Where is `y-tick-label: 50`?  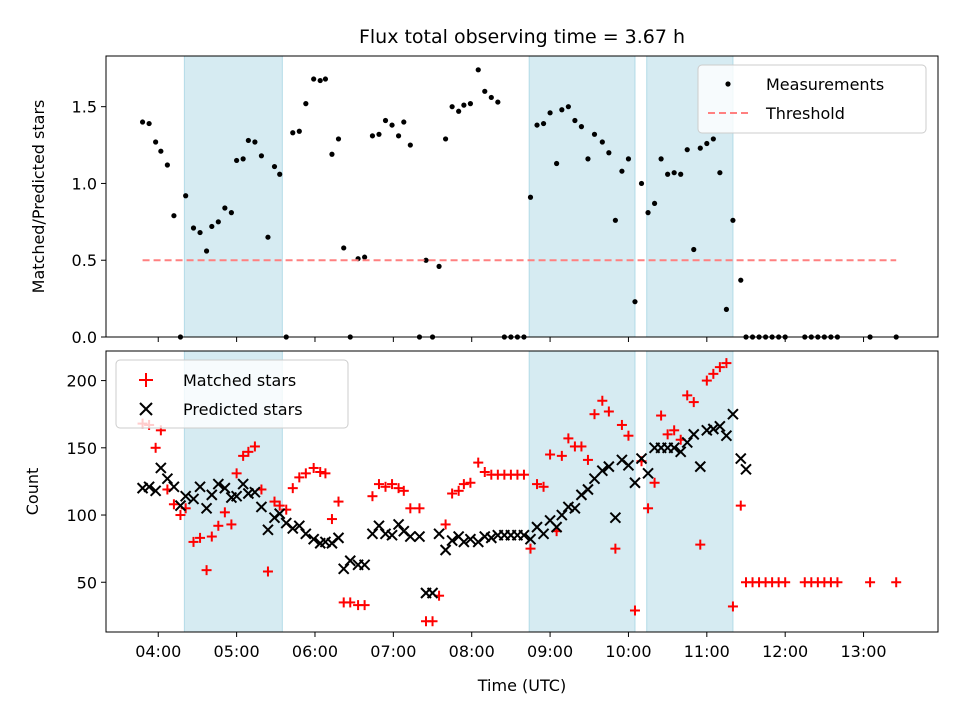
y-tick-label: 50 is located at coordinates (87, 582).